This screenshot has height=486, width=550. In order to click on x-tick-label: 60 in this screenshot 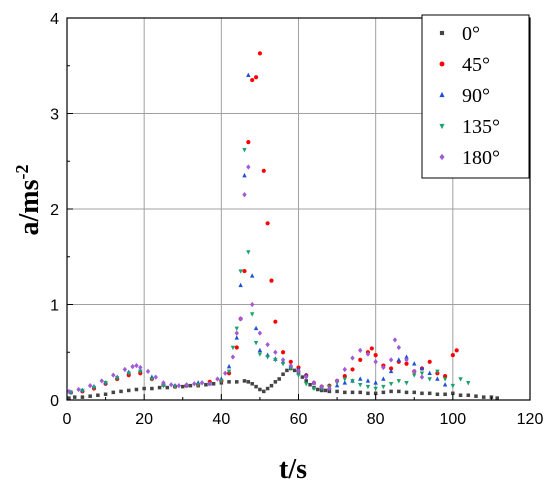, I will do `click(299, 419)`.